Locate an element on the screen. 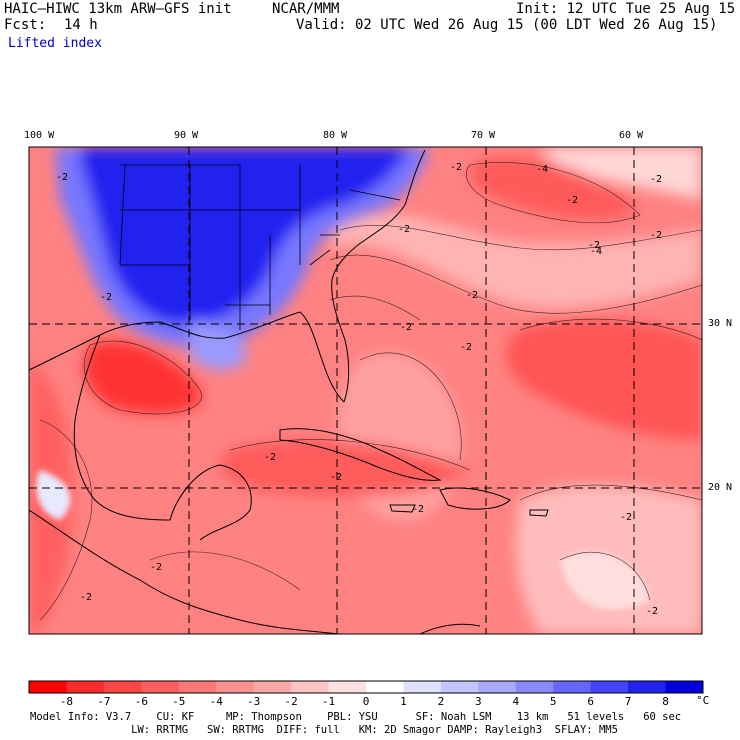 This screenshot has height=740, width=740. field-gulf-strong is located at coordinates (143, 377).